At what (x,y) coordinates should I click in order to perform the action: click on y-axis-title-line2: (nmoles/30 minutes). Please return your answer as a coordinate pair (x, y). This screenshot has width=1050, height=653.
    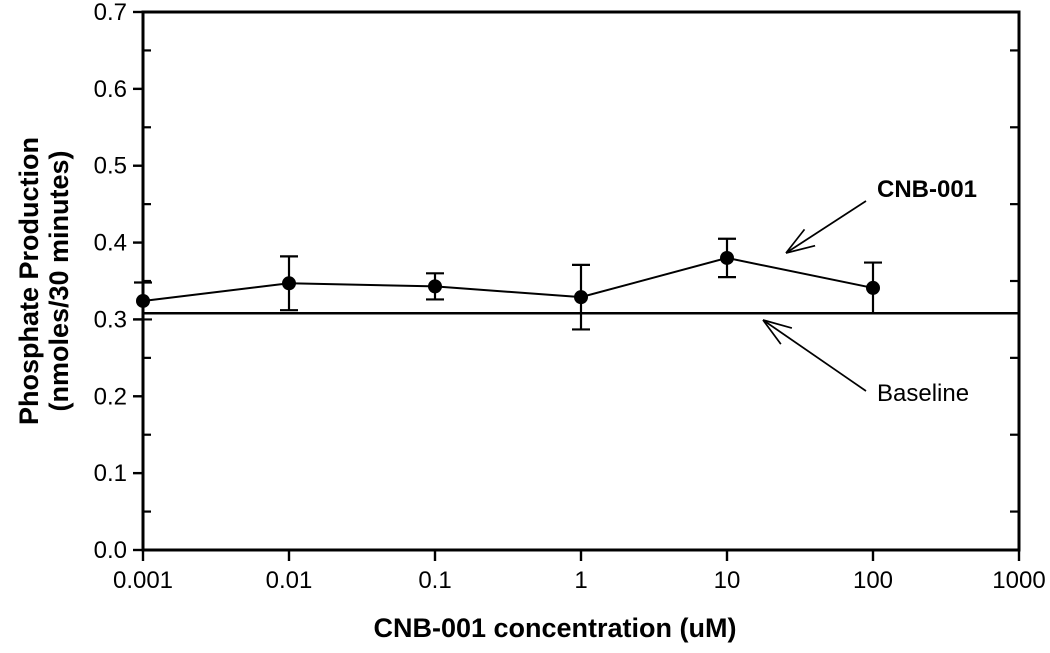
    Looking at the image, I should click on (59, 280).